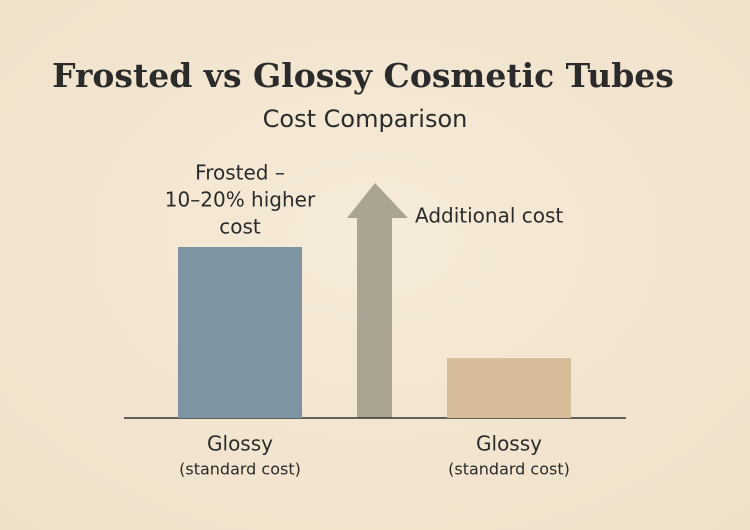  What do you see at coordinates (240, 227) in the screenshot?
I see `bar-annotation: cost` at bounding box center [240, 227].